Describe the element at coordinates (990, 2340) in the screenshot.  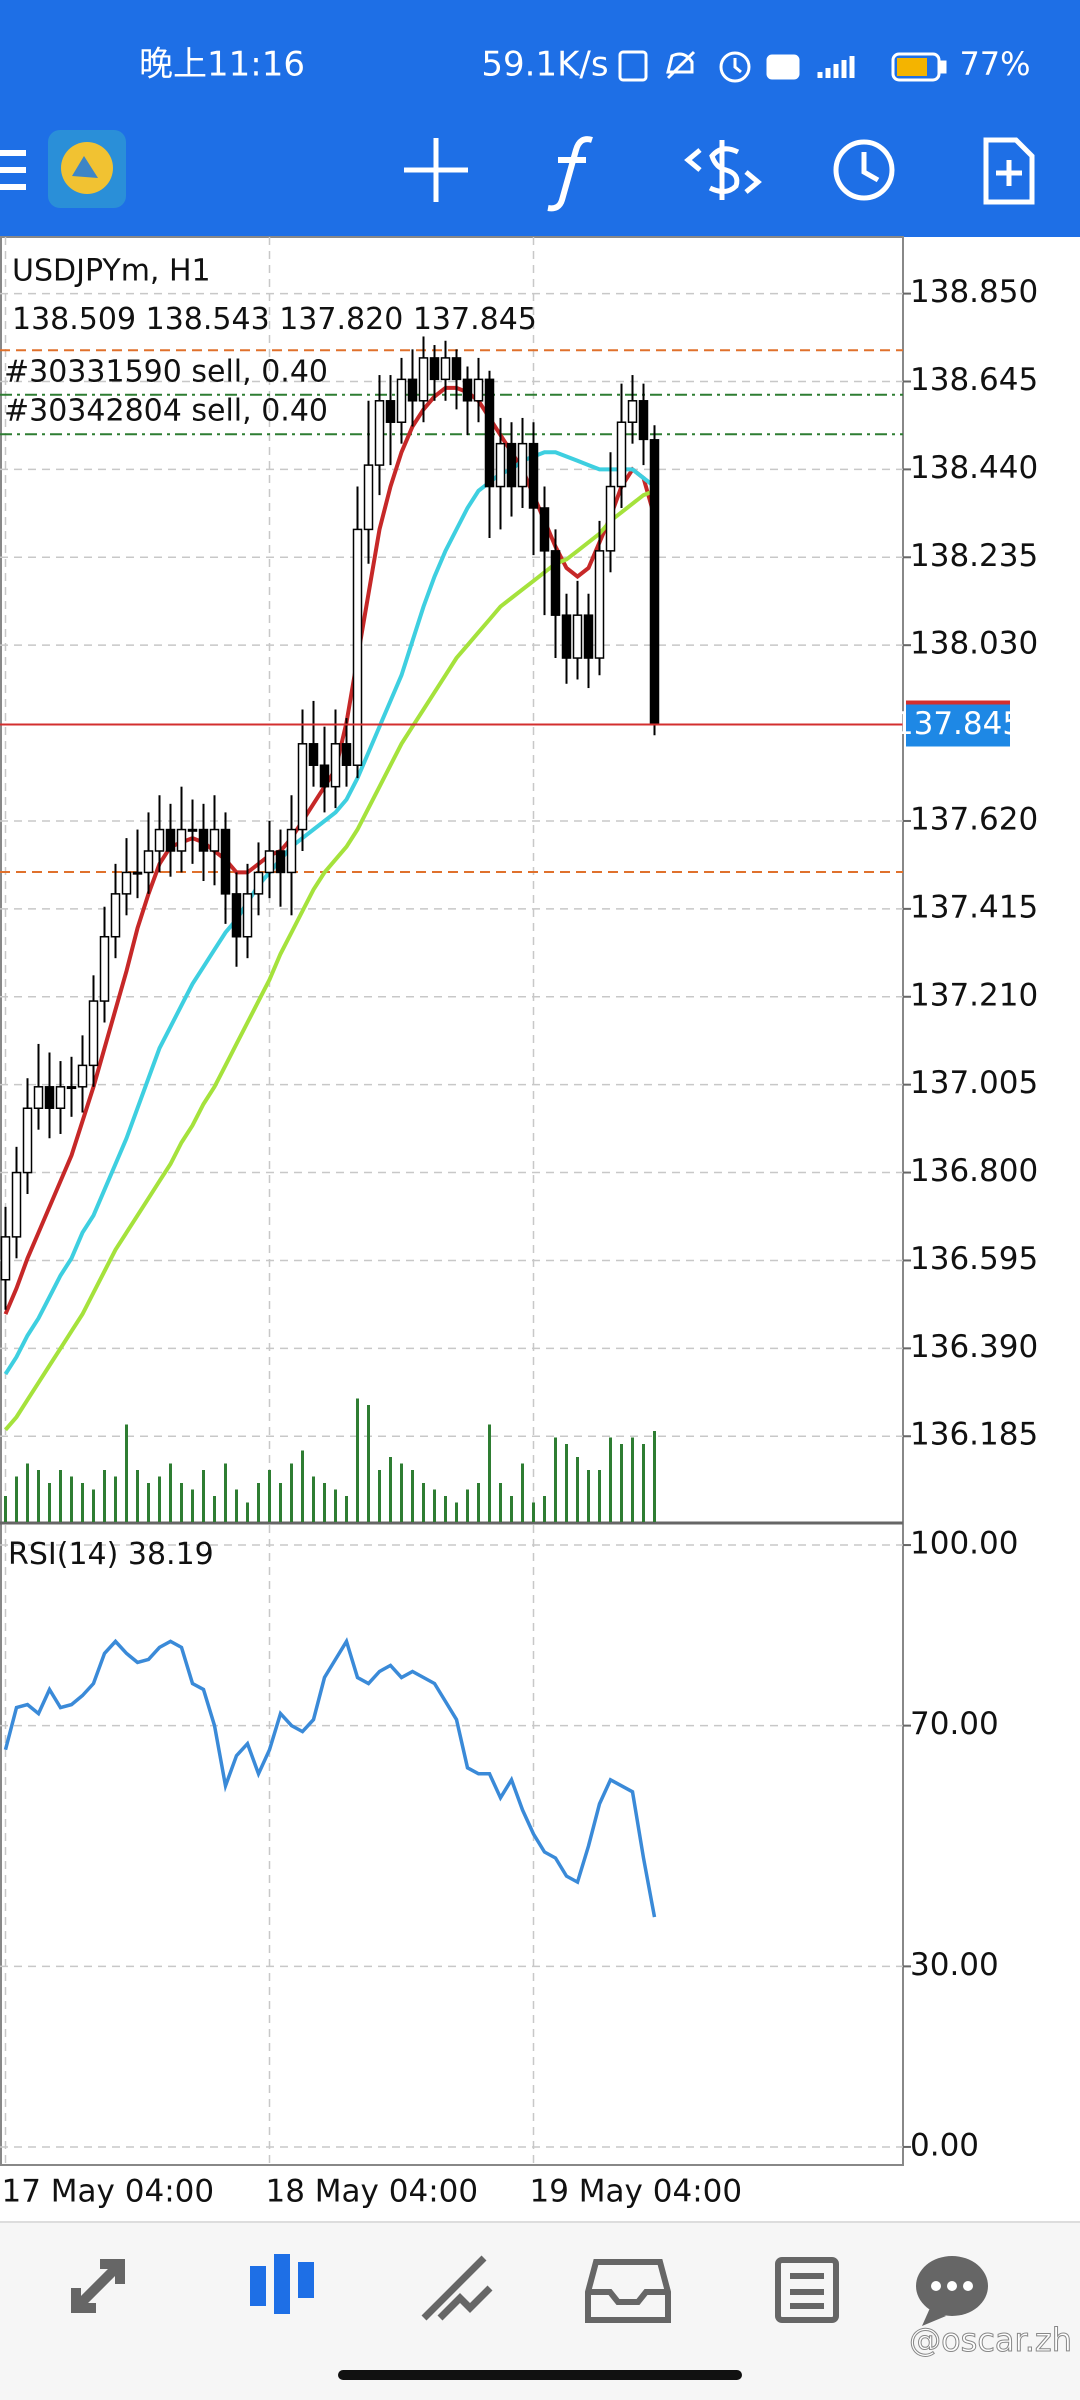
I see `watermark: @oscar.zh` at that location.